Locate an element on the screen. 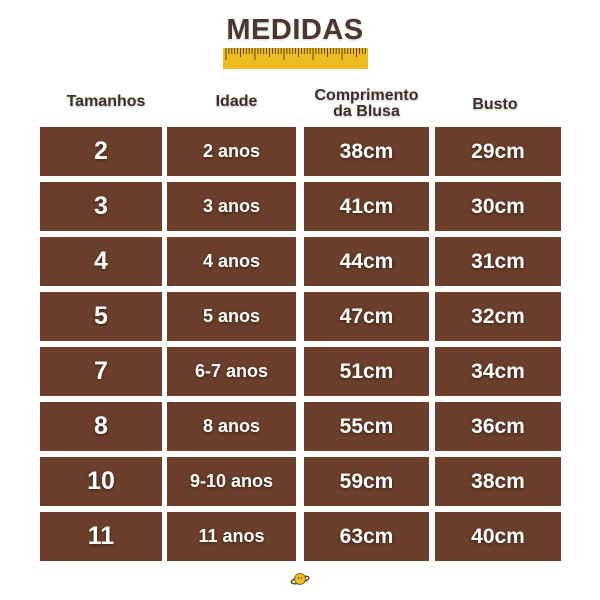 This screenshot has height=600, width=600. cell-comprimento: 41cm is located at coordinates (366, 206).